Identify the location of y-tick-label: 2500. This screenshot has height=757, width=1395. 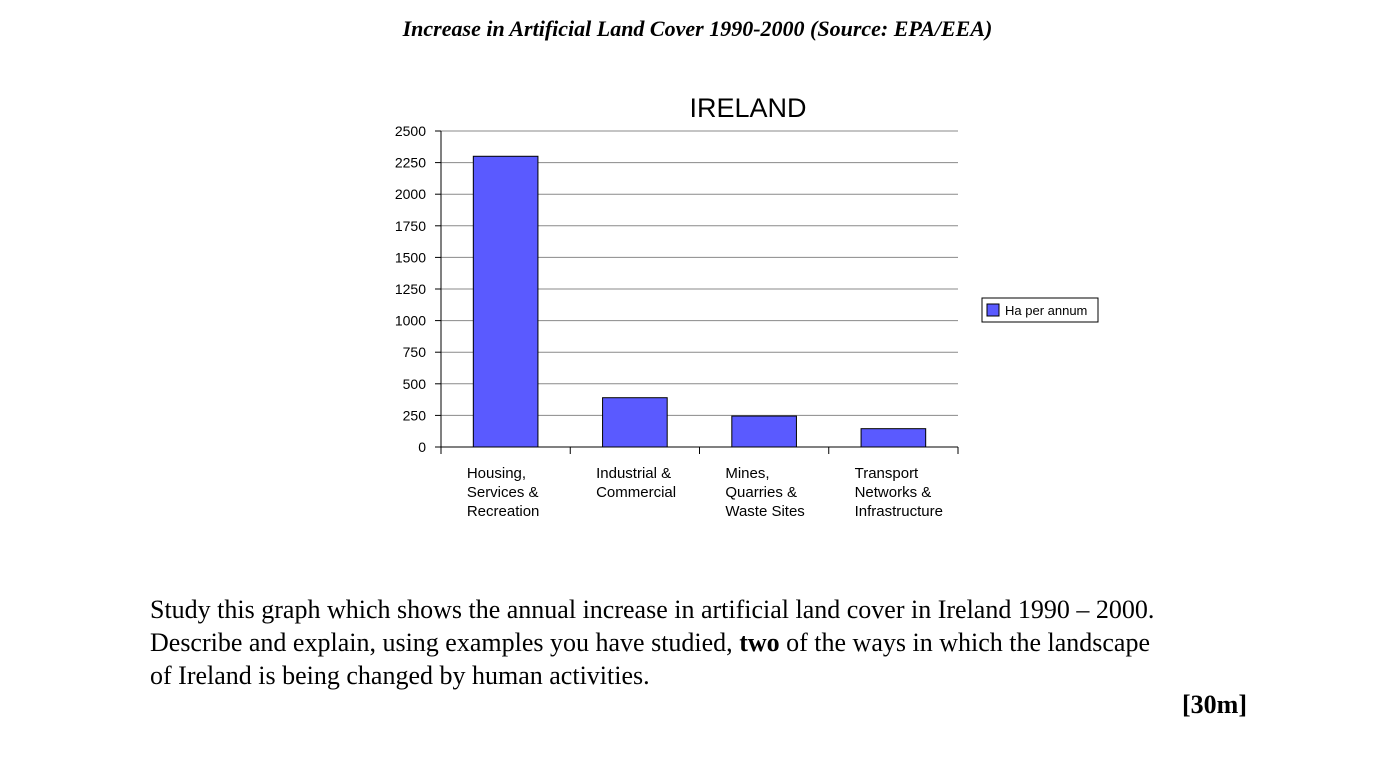
(410, 131).